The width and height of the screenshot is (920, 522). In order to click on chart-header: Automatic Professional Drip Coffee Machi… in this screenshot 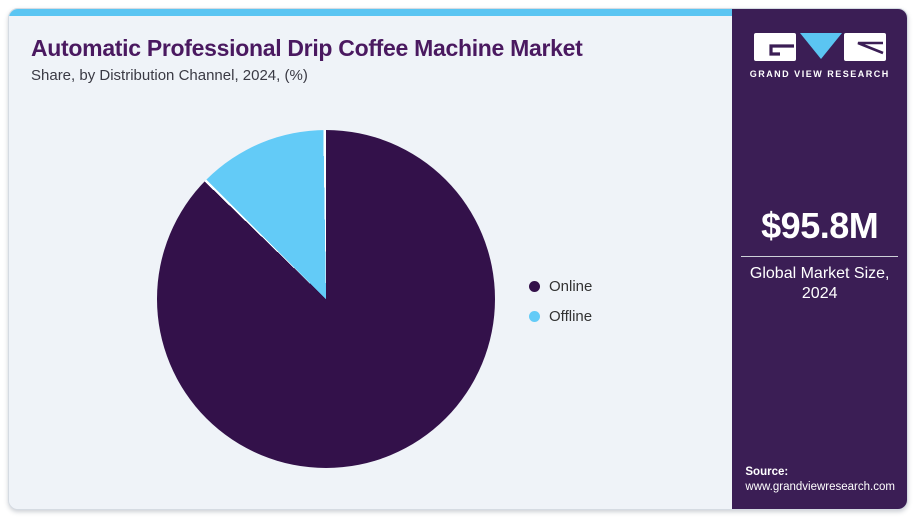, I will do `click(307, 60)`.